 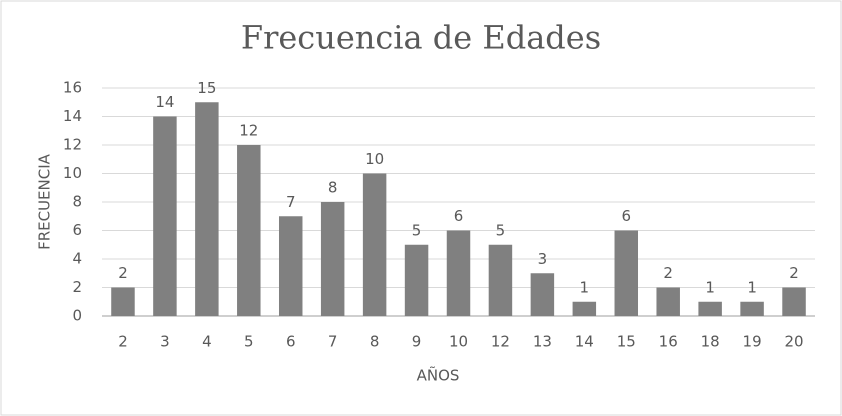 What do you see at coordinates (438, 375) in the screenshot?
I see `x-axis-label: AÑOS` at bounding box center [438, 375].